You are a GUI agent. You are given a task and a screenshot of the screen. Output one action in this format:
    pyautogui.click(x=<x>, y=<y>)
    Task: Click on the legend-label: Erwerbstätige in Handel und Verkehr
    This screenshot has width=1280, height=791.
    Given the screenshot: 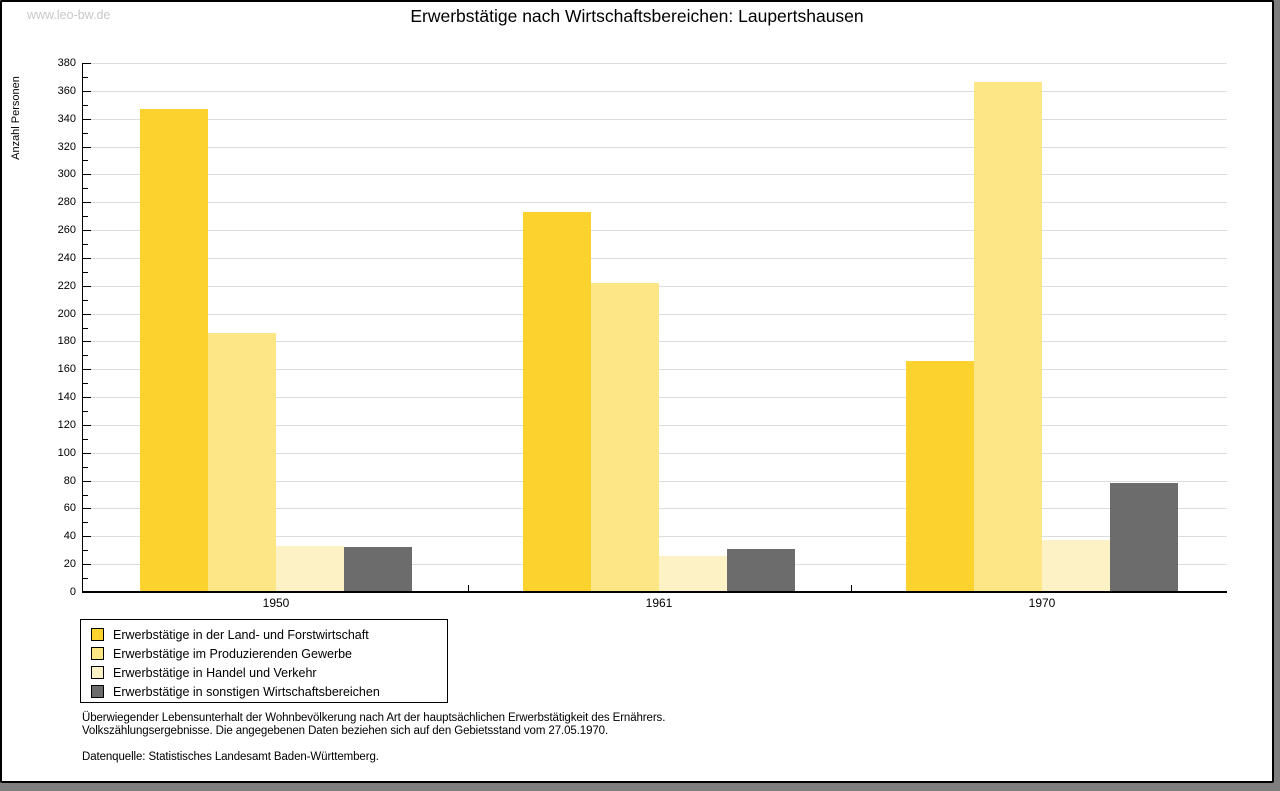 What is the action you would take?
    pyautogui.click(x=215, y=672)
    